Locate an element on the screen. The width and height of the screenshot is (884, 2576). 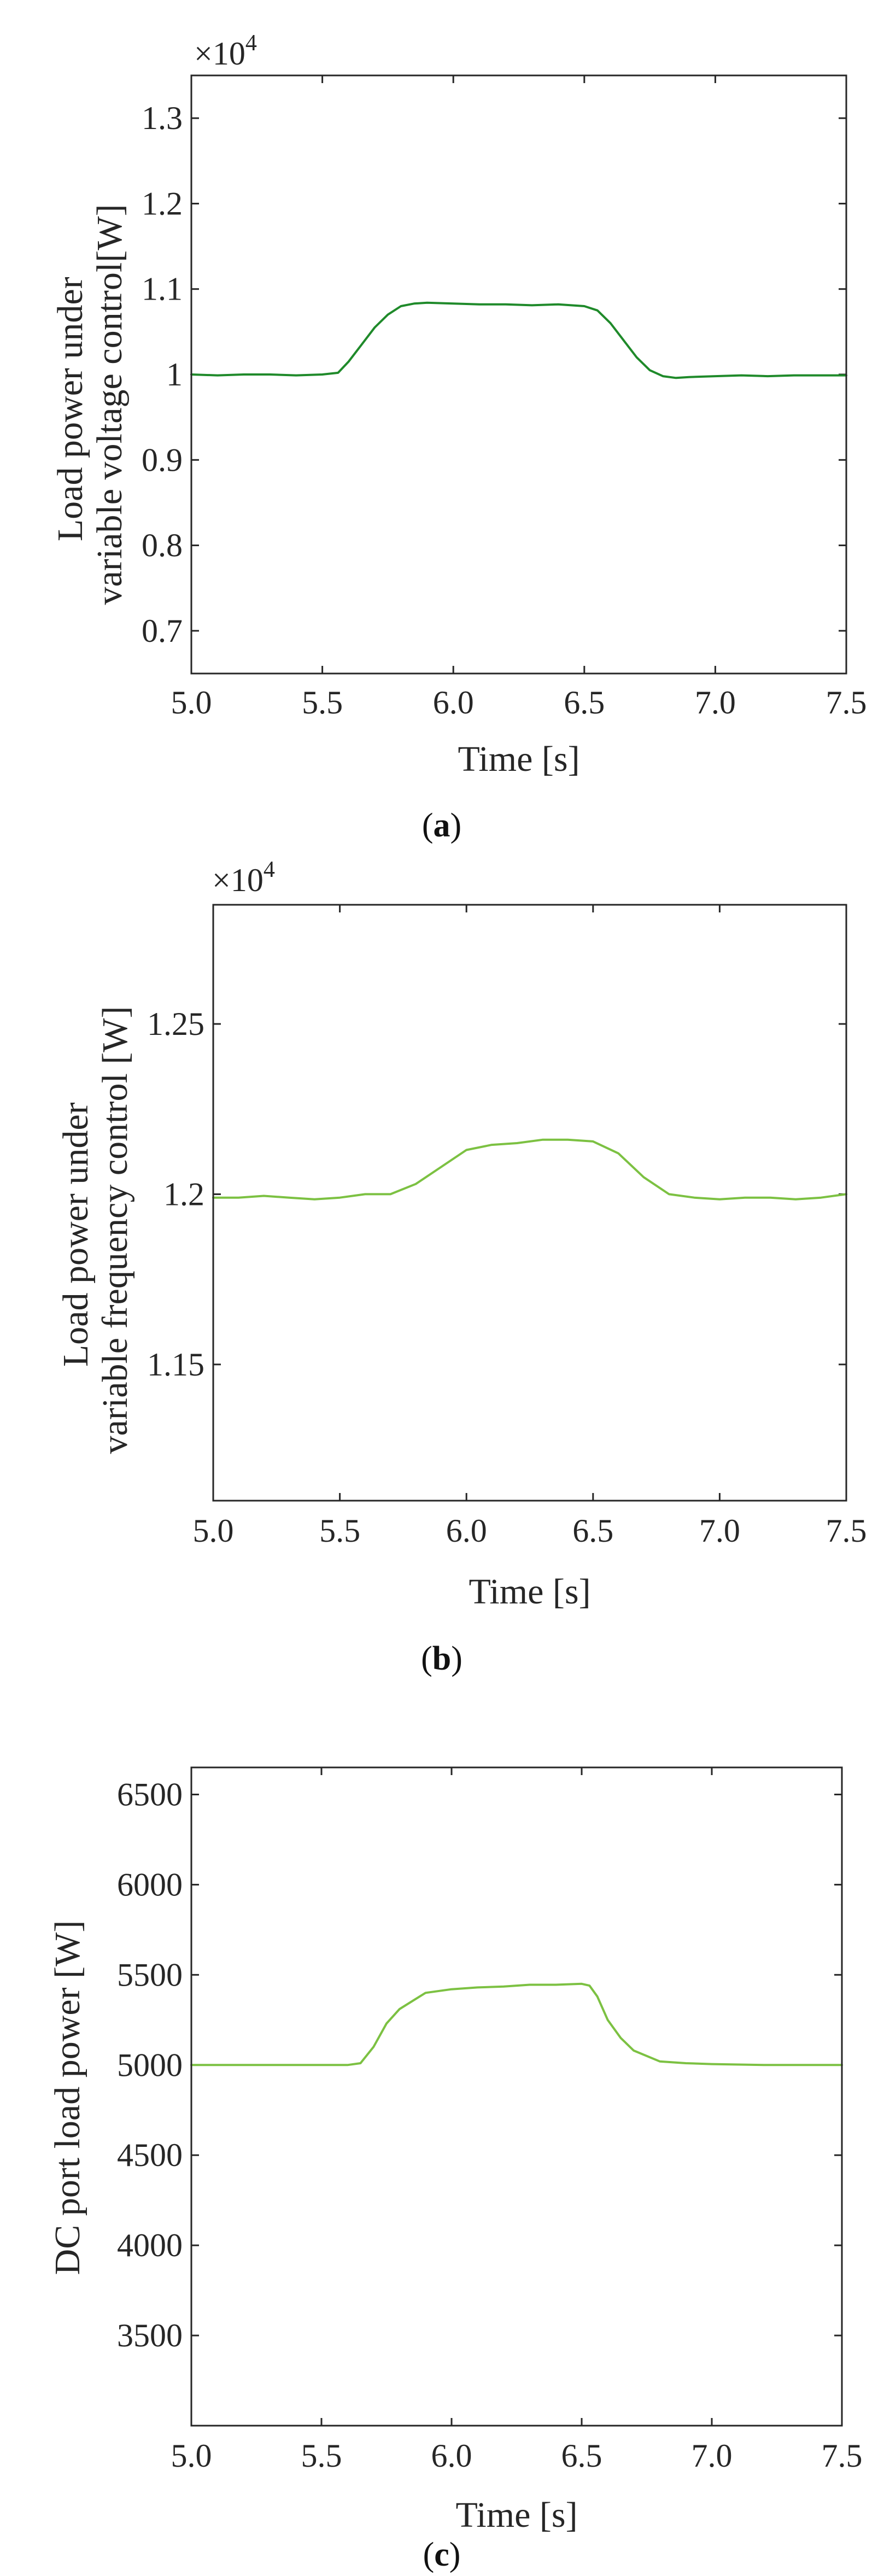
panel-caption-letter: c is located at coordinates (441, 2554).